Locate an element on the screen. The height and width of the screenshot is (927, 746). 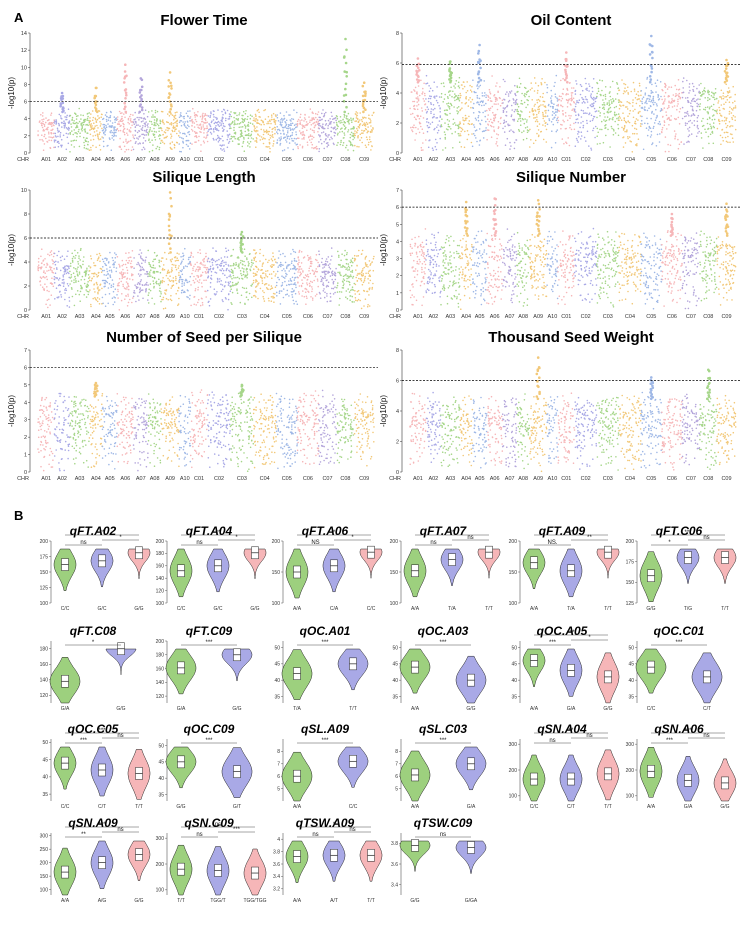
y-tick-label: 3.6 is located at coordinates (276, 865).